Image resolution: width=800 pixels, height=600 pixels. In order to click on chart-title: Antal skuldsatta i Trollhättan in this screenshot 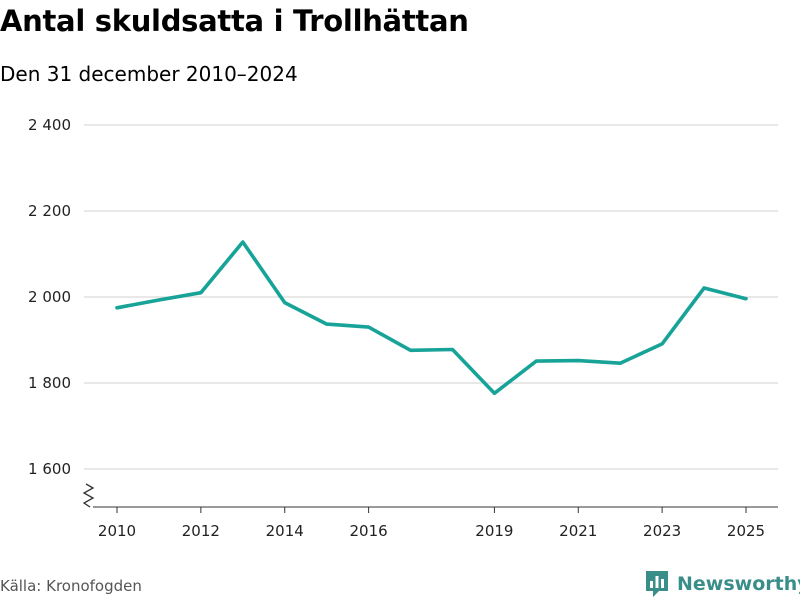, I will do `click(234, 21)`.